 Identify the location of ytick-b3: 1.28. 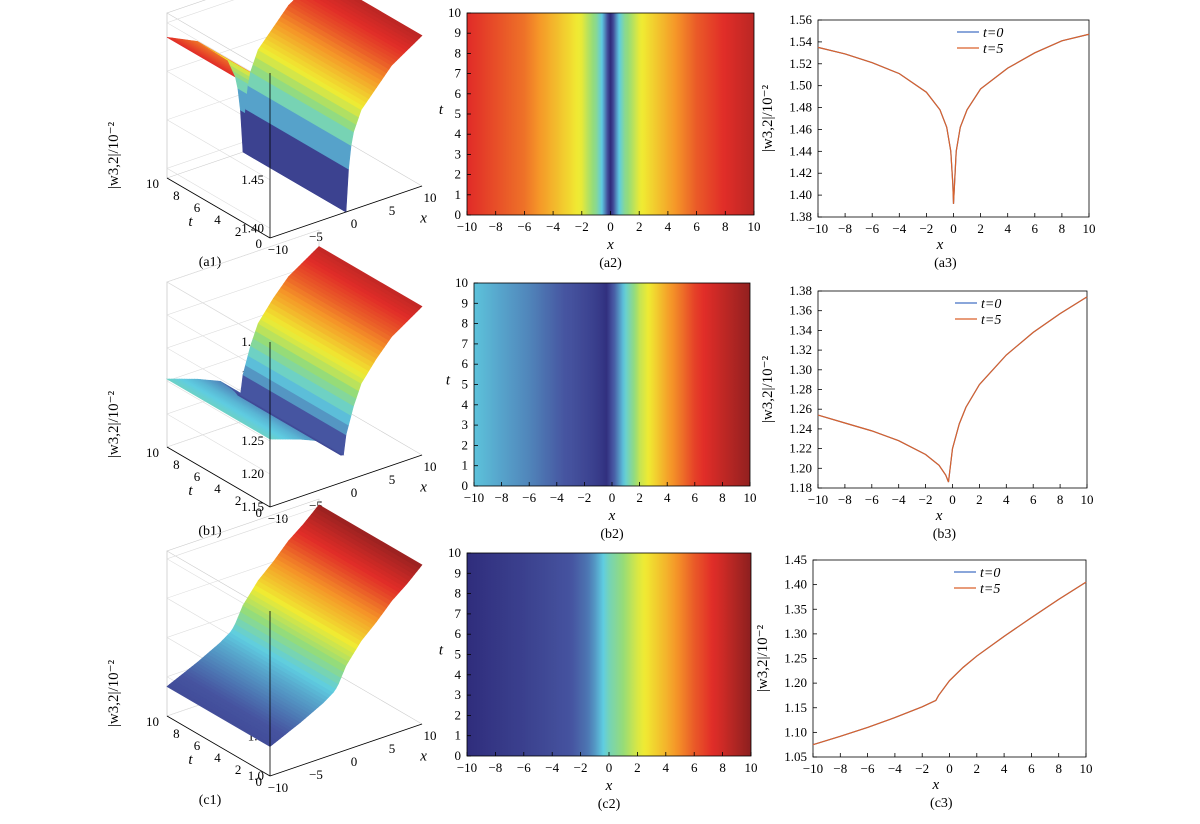
(800, 389).